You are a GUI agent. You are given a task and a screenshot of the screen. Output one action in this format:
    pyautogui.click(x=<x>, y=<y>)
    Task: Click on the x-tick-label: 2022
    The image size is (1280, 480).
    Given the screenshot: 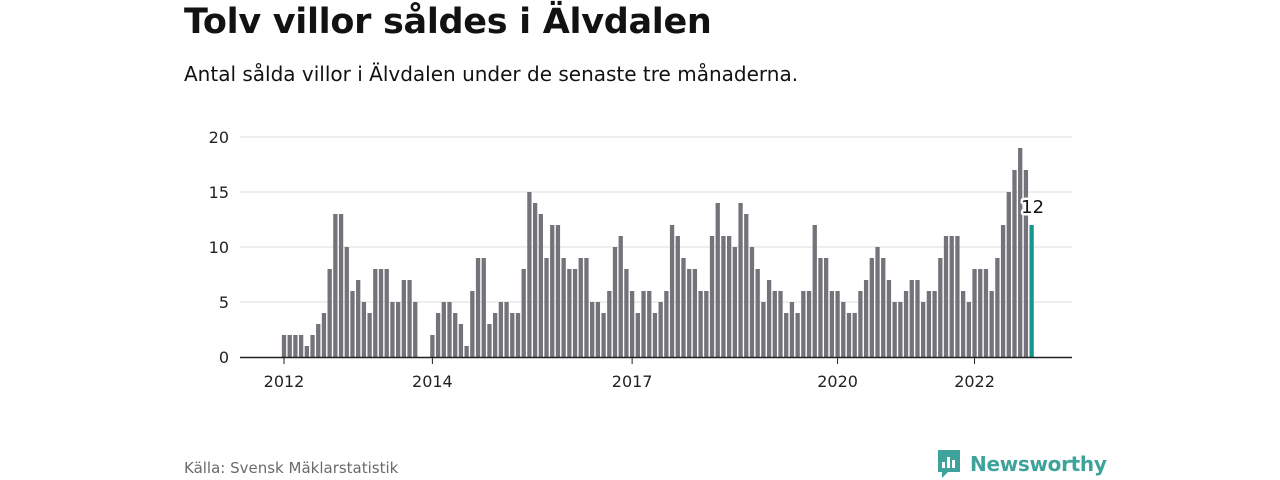 What is the action you would take?
    pyautogui.click(x=974, y=381)
    